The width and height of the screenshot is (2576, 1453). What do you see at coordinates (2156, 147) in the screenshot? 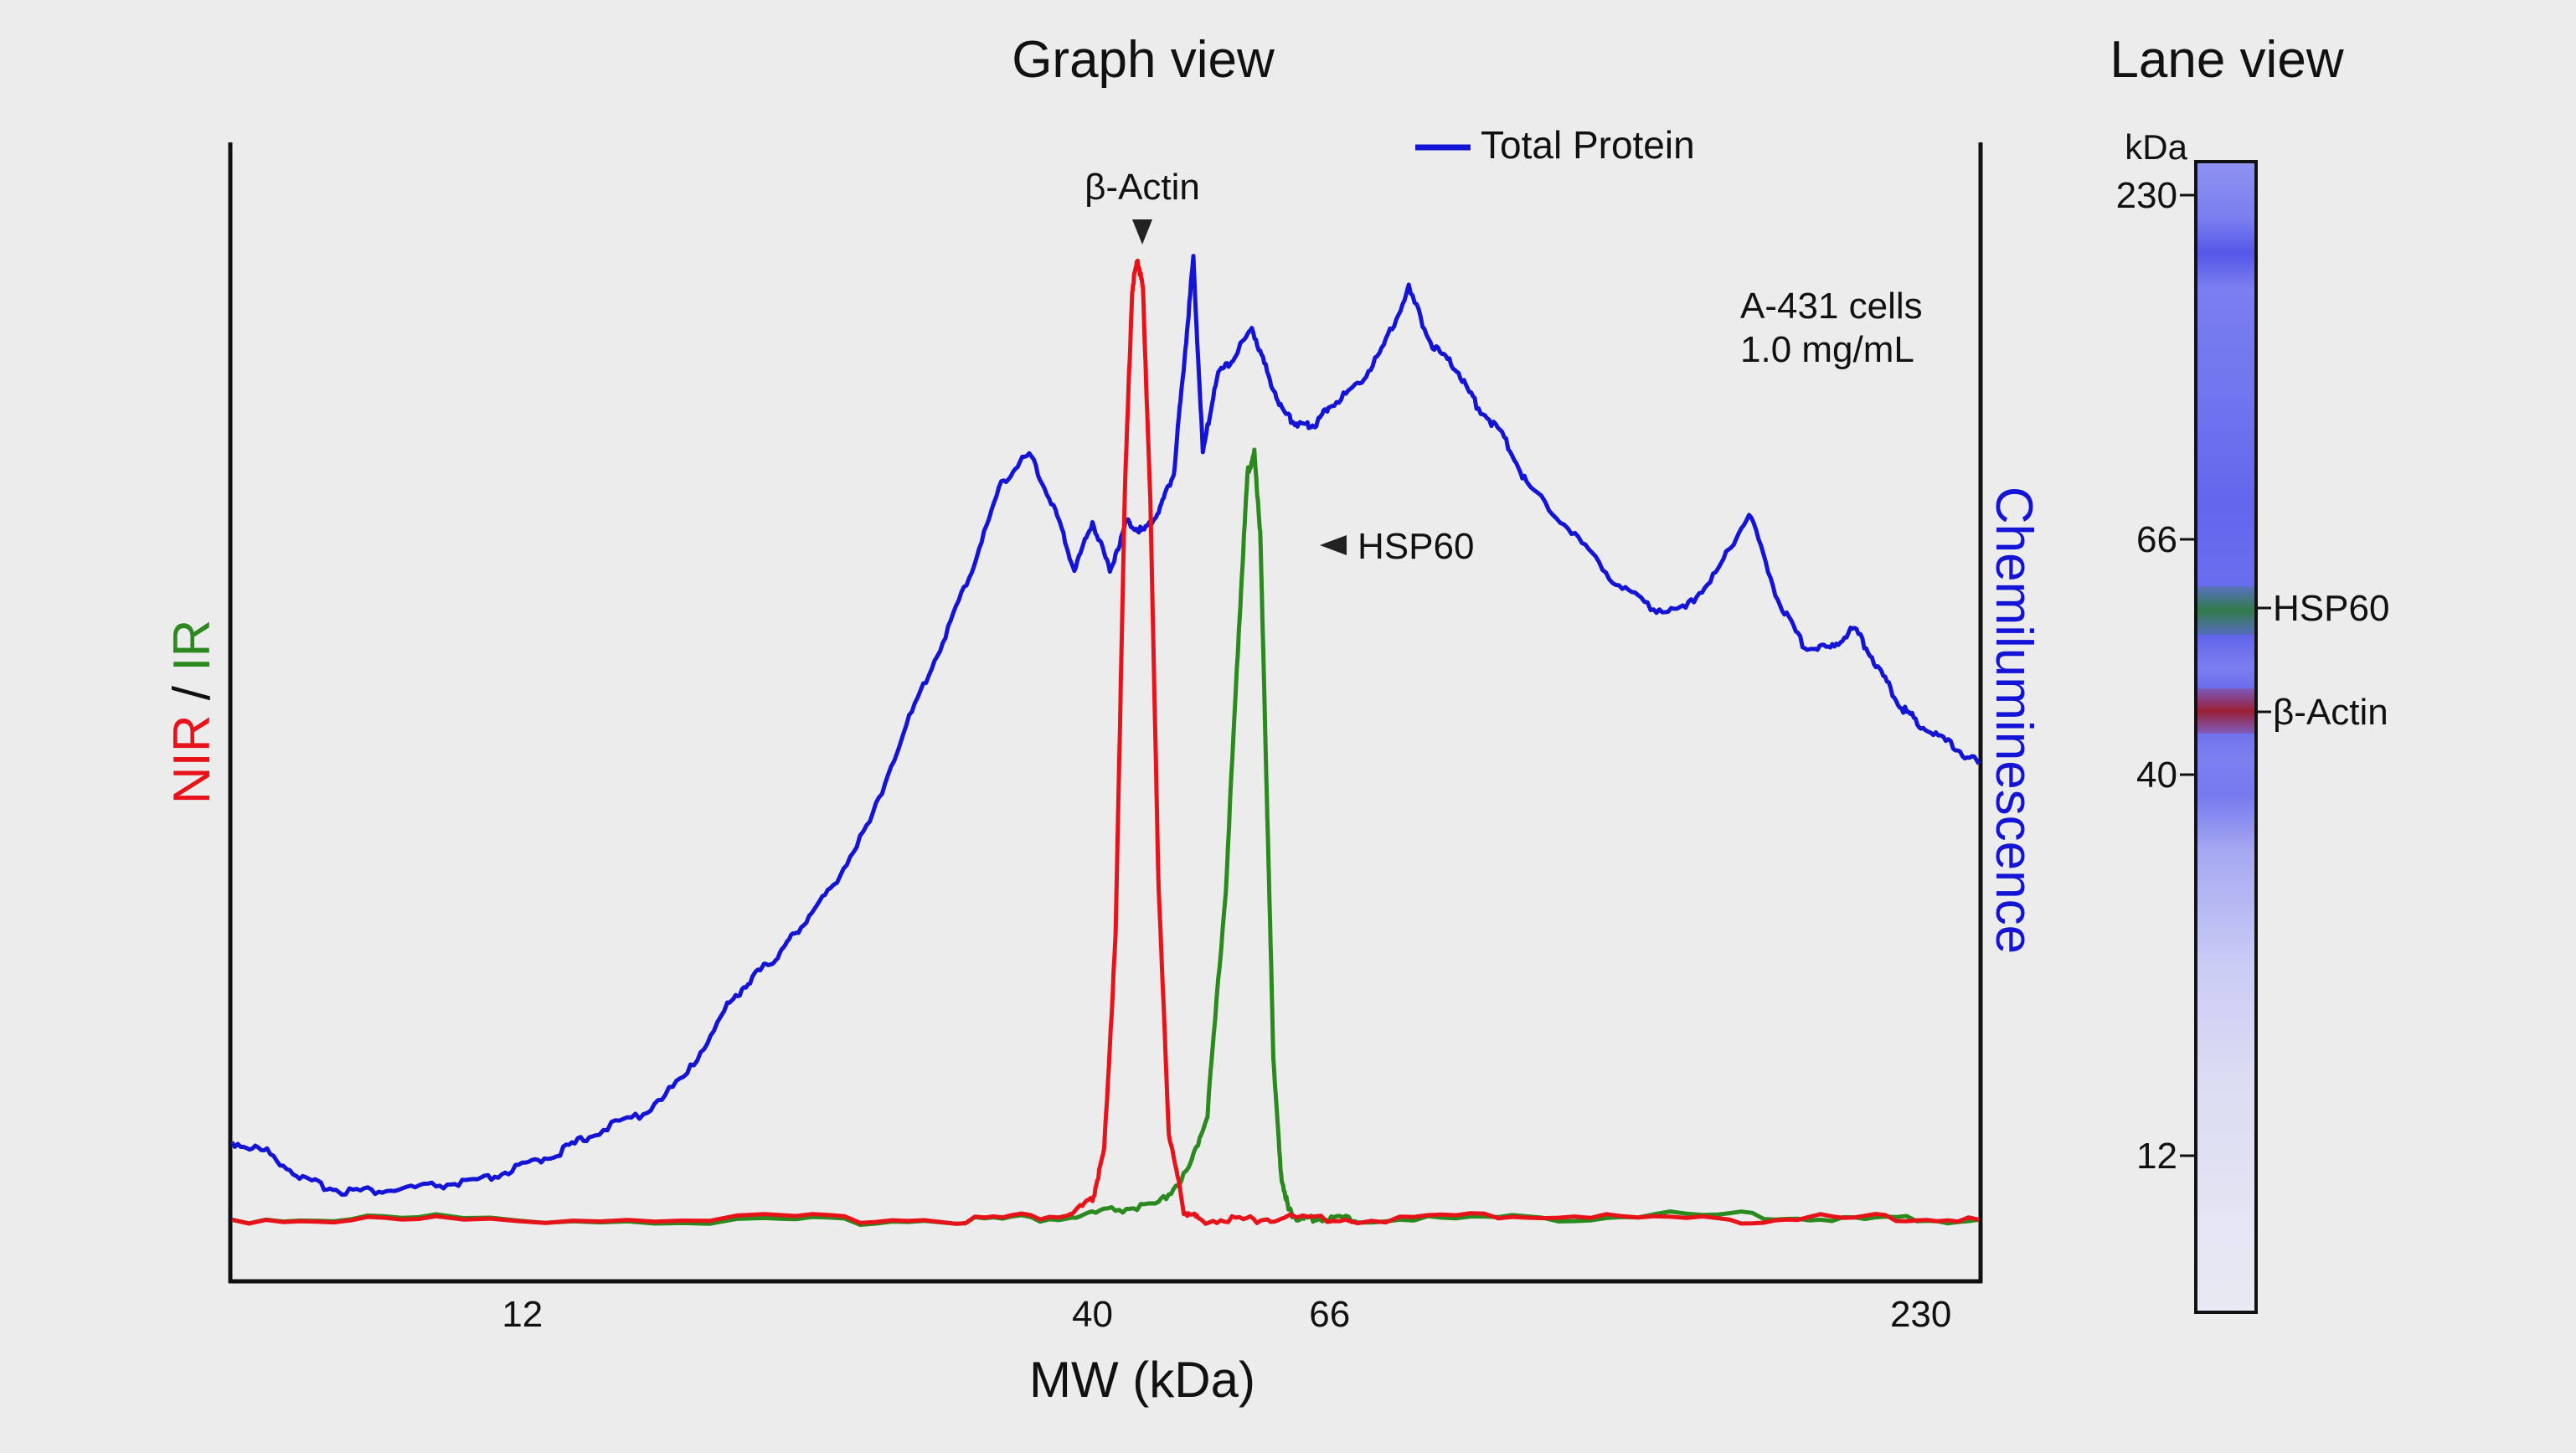
I see `lane-unit-label: kDa` at bounding box center [2156, 147].